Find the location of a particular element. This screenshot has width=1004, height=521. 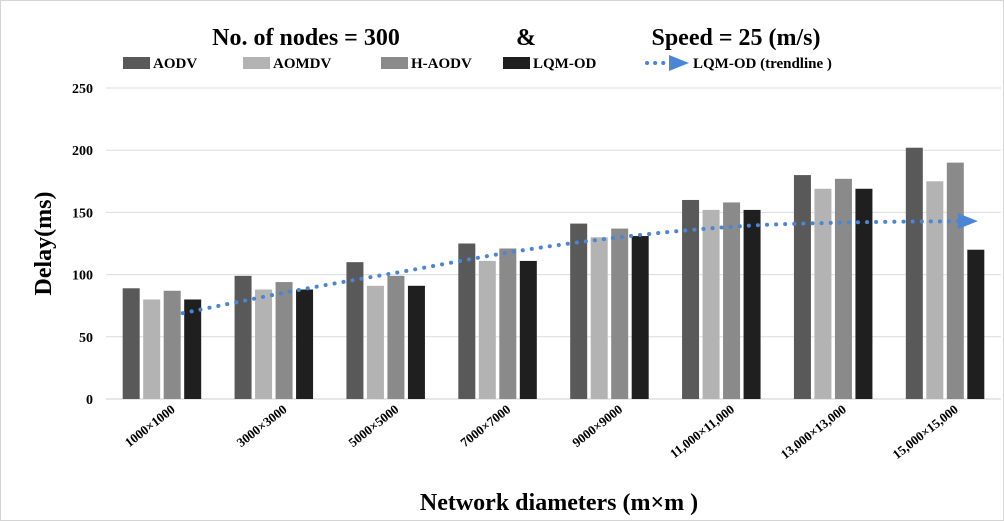

legend-label: LQM-OD (trendline ) is located at coordinates (762, 64).